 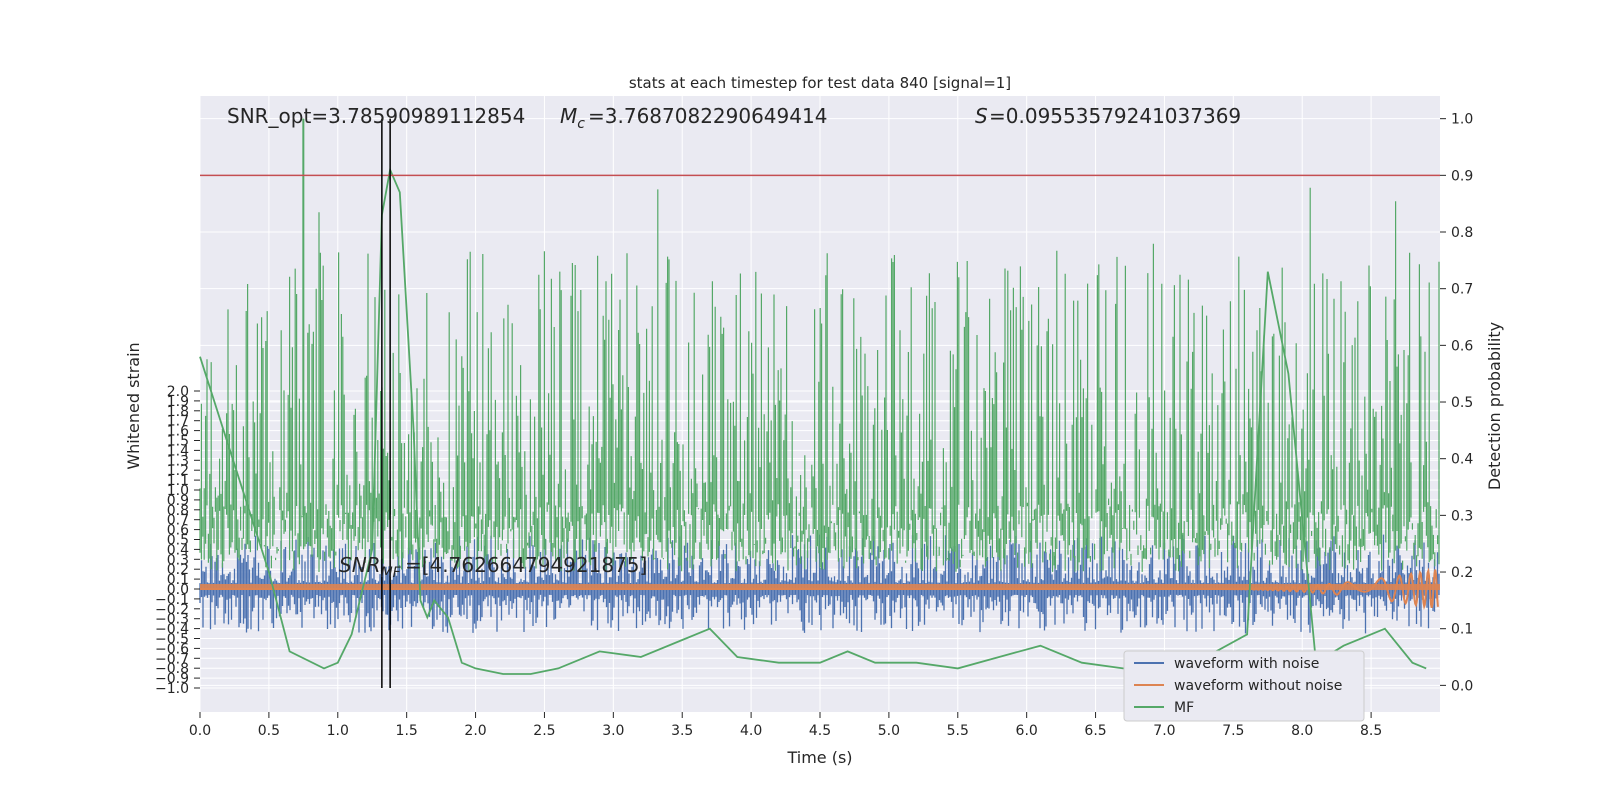 What do you see at coordinates (889, 731) in the screenshot?
I see `x-tick-label: 5.0` at bounding box center [889, 731].